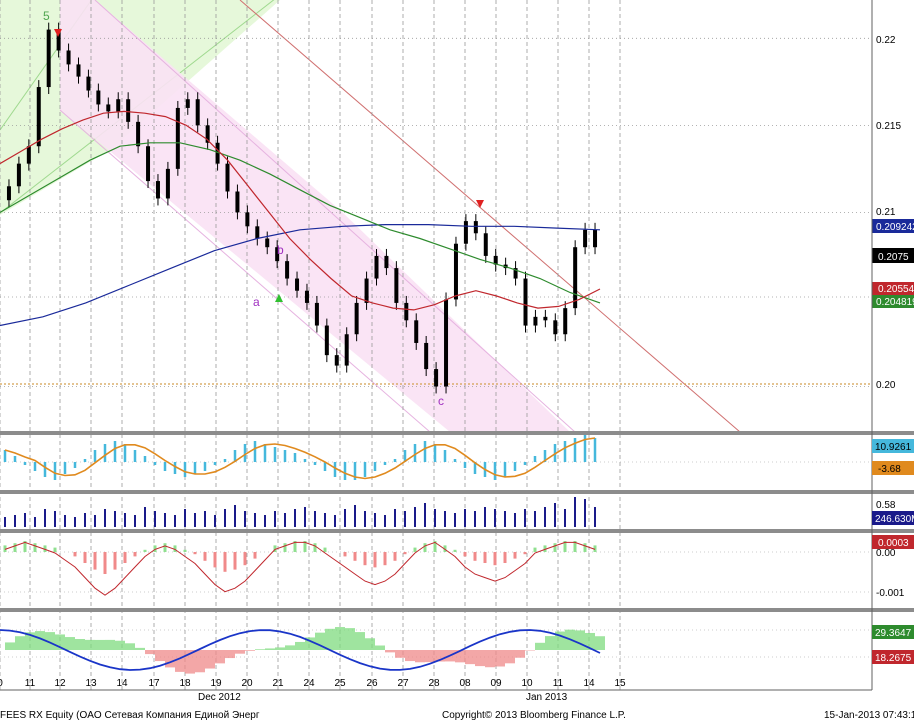 The image size is (914, 723). What do you see at coordinates (372, 683) in the screenshot?
I see `x-tick-label: 26` at bounding box center [372, 683].